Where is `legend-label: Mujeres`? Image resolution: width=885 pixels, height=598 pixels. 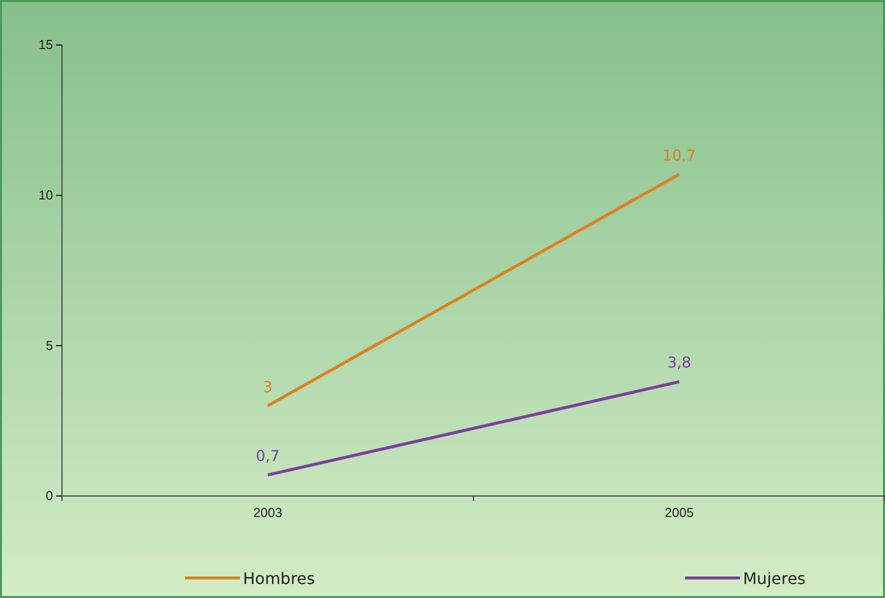
legend-label: Mujeres is located at coordinates (774, 578).